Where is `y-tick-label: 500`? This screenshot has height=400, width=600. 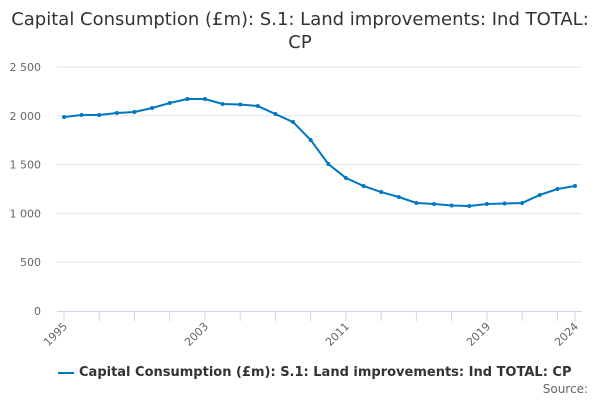
y-tick-label: 500 is located at coordinates (30, 262).